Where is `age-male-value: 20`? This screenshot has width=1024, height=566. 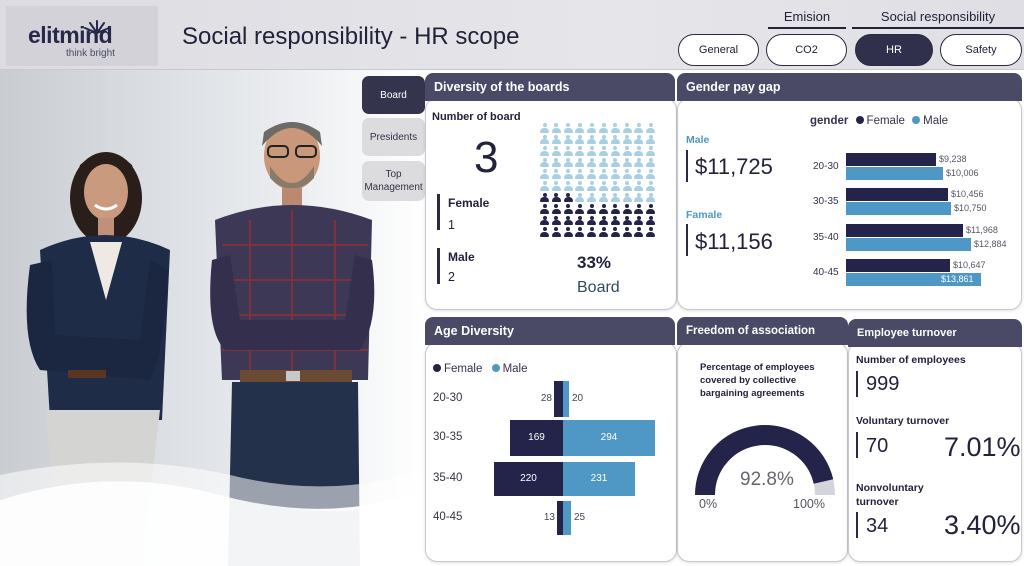
age-male-value: 20 is located at coordinates (578, 398).